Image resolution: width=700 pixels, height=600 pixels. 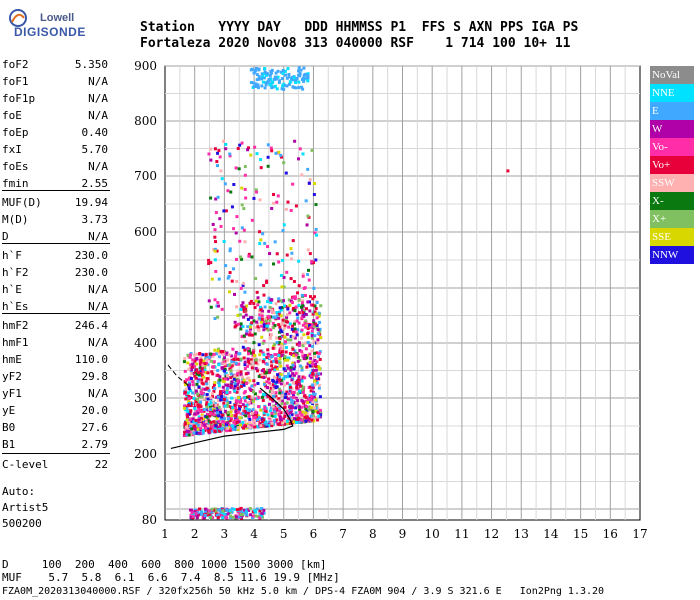 What do you see at coordinates (95, 183) in the screenshot?
I see `param-value: 2.55` at bounding box center [95, 183].